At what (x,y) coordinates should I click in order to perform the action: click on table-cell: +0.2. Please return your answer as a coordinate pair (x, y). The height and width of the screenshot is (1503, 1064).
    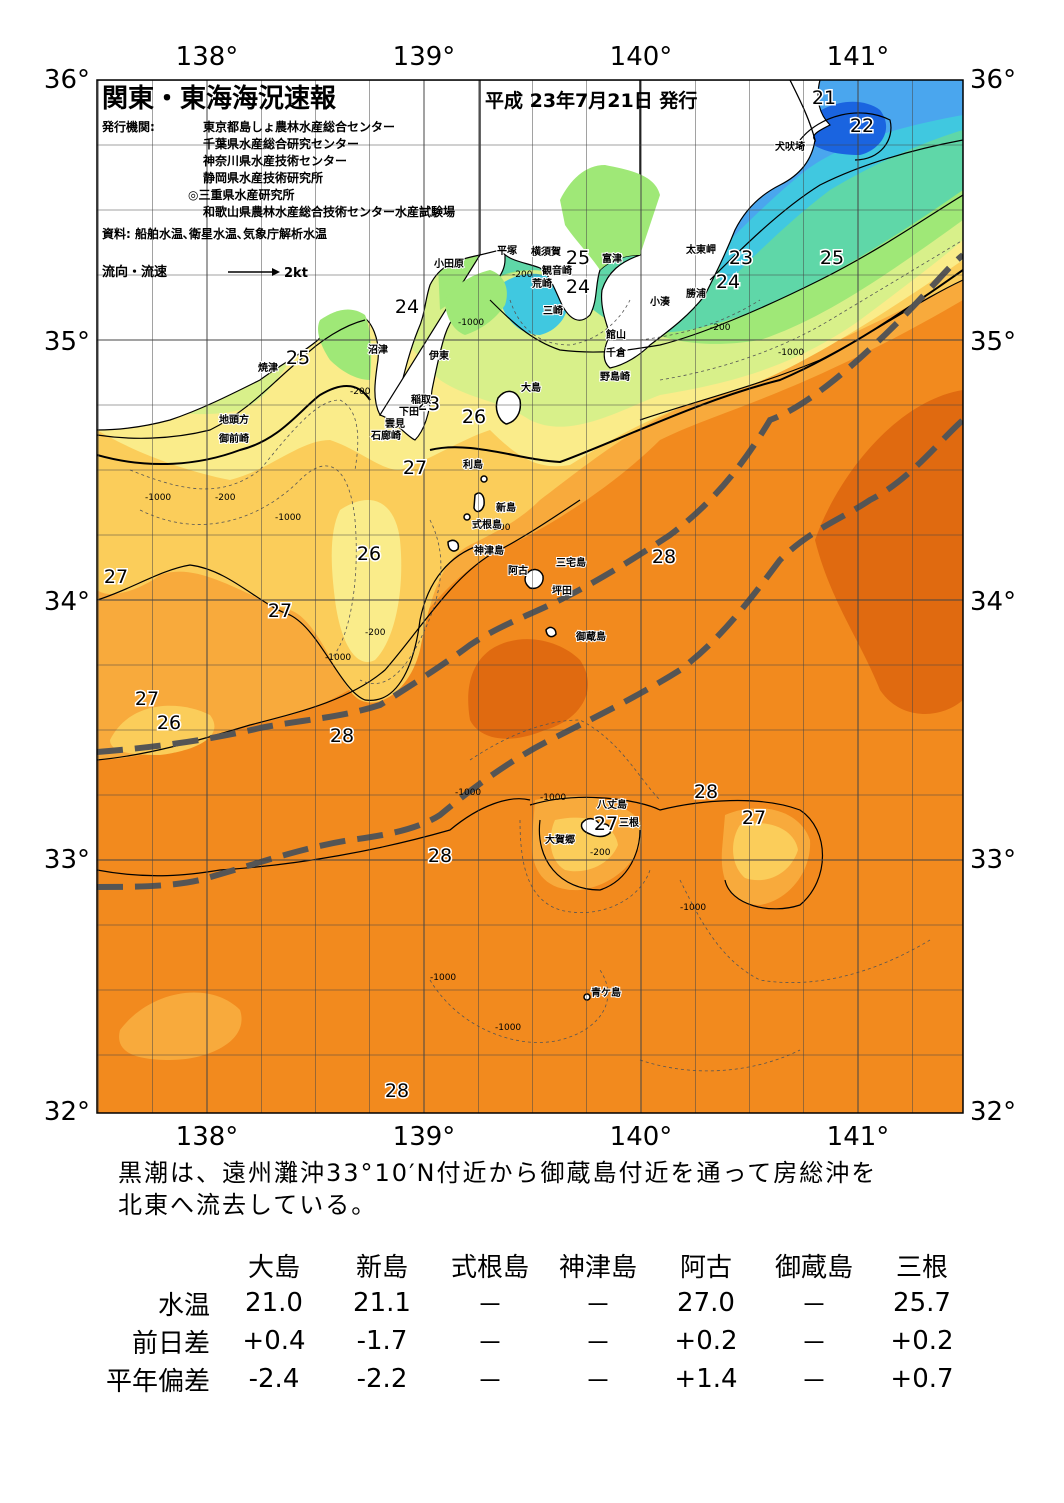
    Looking at the image, I should click on (922, 1341).